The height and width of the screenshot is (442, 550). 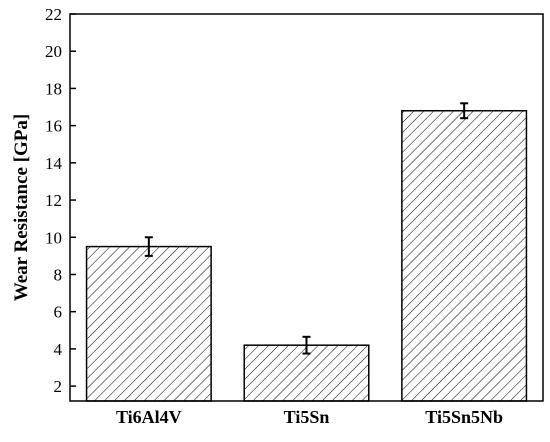 What do you see at coordinates (53, 51) in the screenshot?
I see `y-tick-label: 20` at bounding box center [53, 51].